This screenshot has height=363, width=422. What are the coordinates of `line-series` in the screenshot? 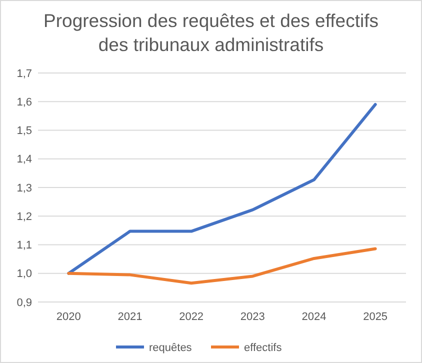 It's located at (222, 266).